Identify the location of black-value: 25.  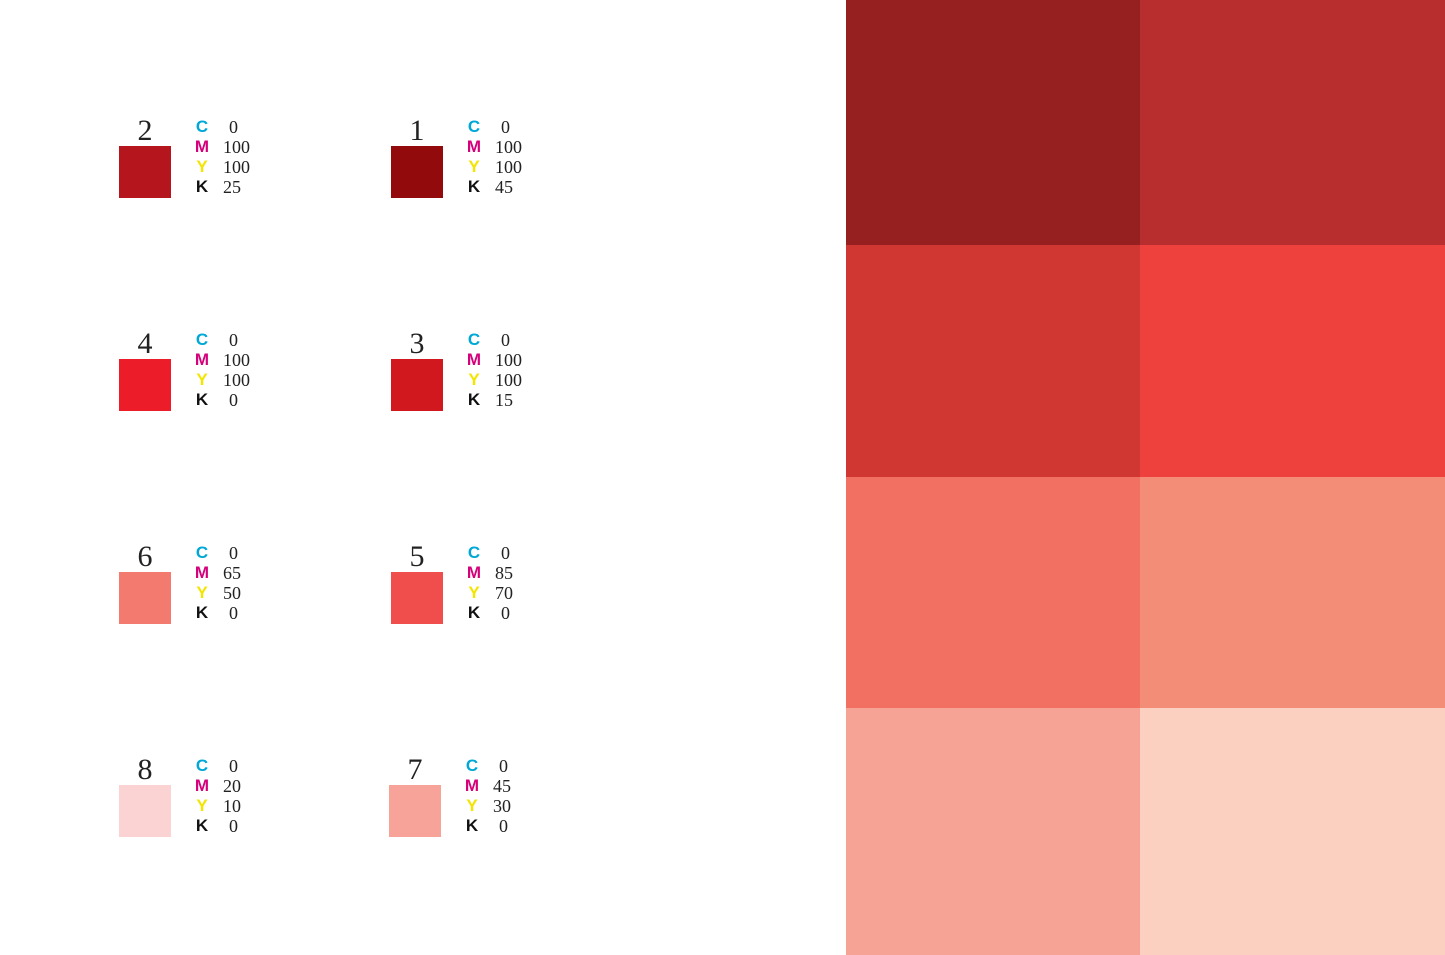
(232, 187).